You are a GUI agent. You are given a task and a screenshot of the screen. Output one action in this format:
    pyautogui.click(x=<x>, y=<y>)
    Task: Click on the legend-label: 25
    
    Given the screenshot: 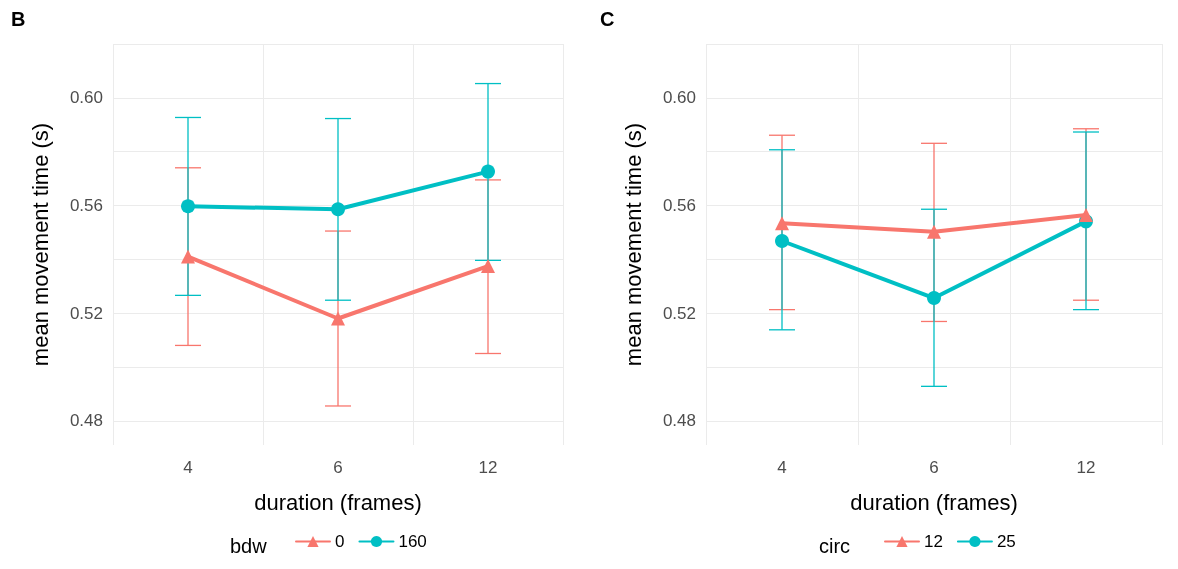 What is the action you would take?
    pyautogui.click(x=1006, y=541)
    